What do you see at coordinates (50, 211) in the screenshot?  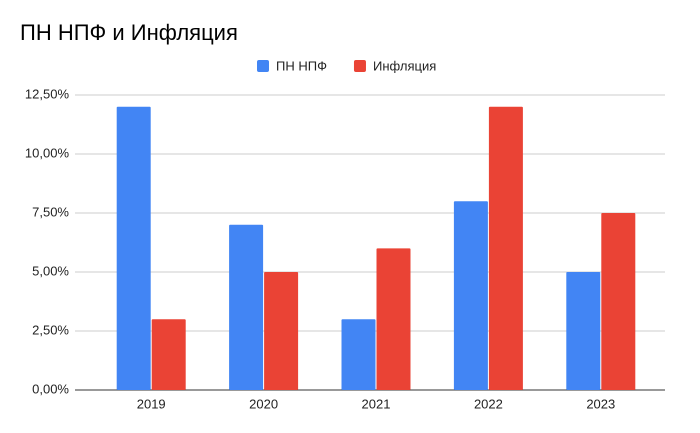 I see `y-tick-label: 7,50%` at bounding box center [50, 211].